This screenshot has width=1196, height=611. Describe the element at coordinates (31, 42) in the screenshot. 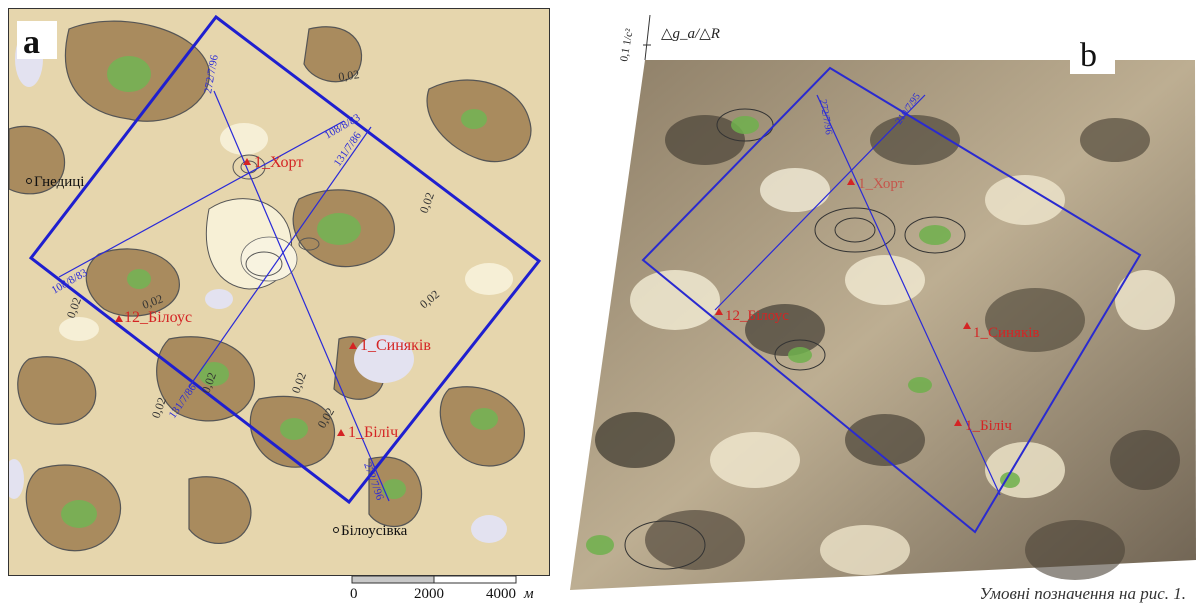

I see `panel-letter-a: a` at that location.